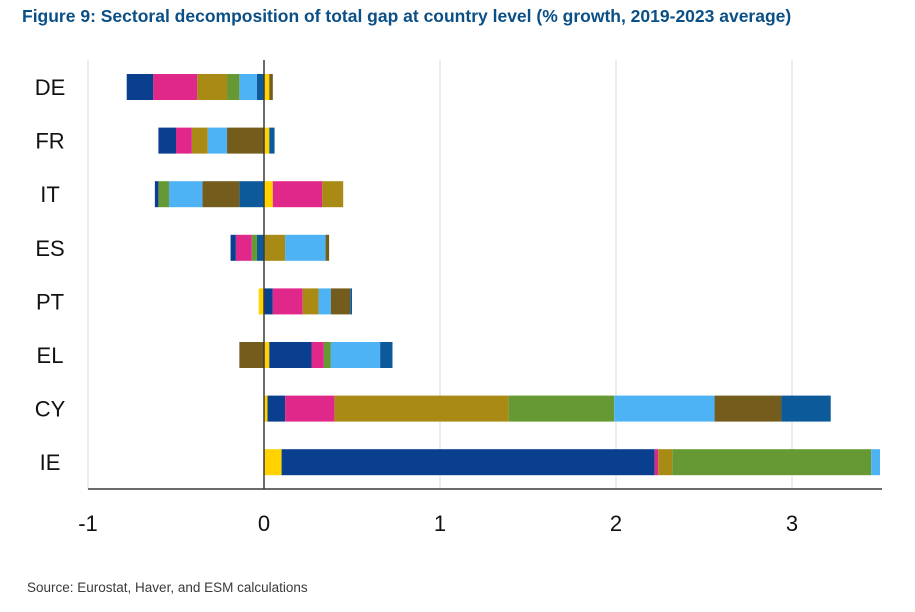 Image resolution: width=915 pixels, height=612 pixels. I want to click on x-tick-label: 3, so click(792, 523).